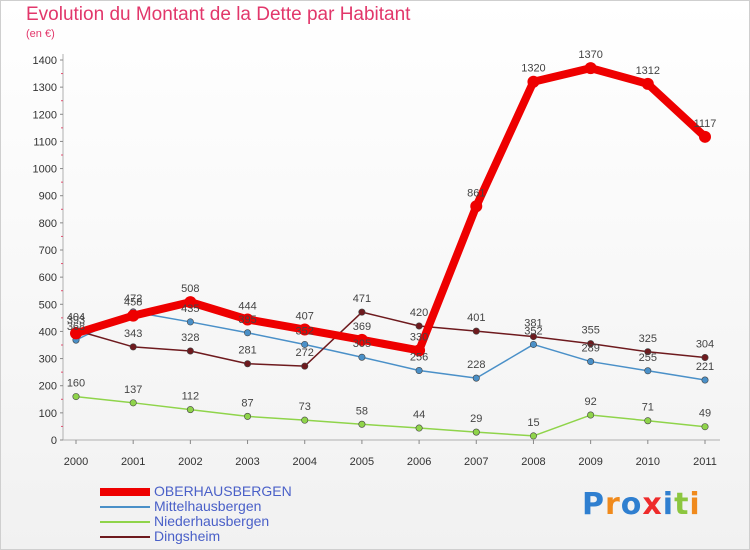 Image resolution: width=750 pixels, height=550 pixels. Describe the element at coordinates (133, 390) in the screenshot. I see `data-label-niederhausbergen: 137` at that location.